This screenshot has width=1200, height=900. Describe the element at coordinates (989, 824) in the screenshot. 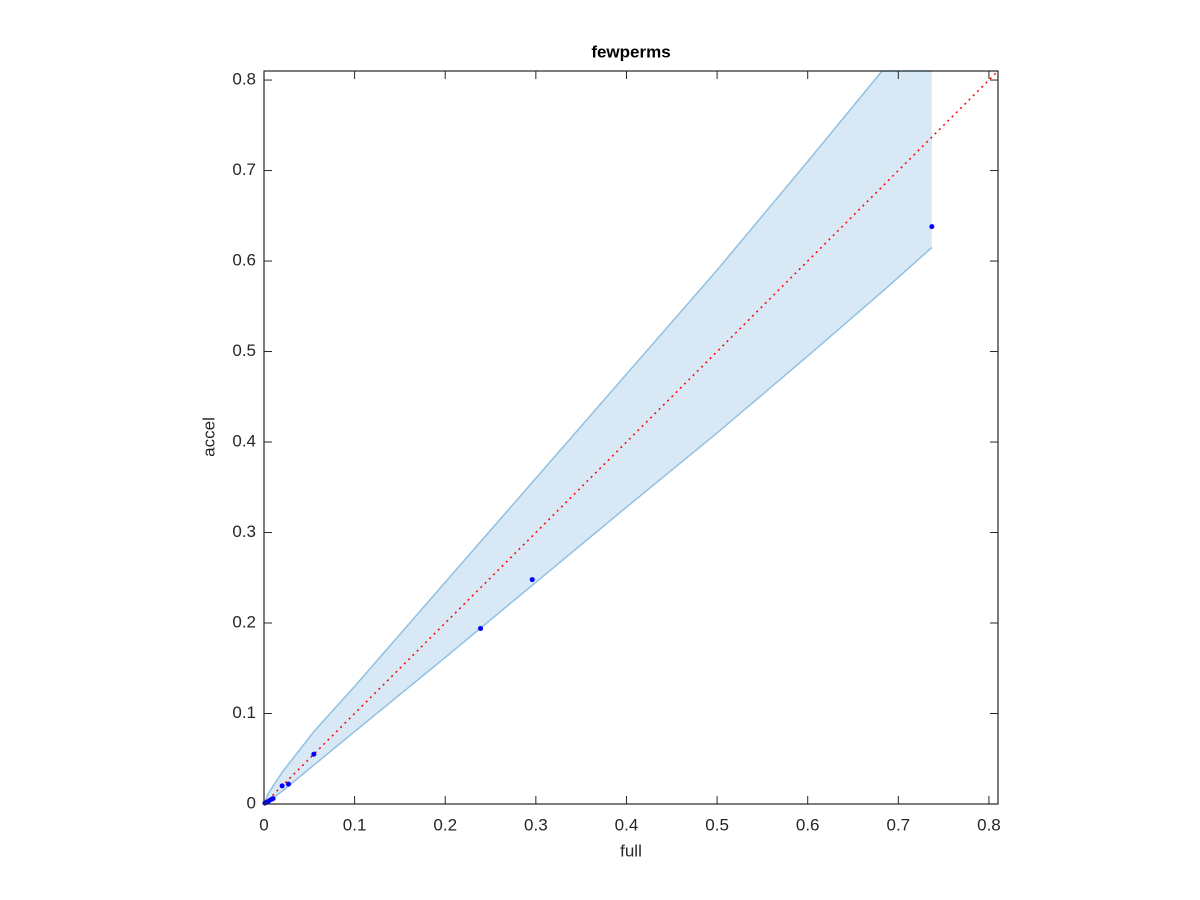

I see `x-tick-label: 0.8` at that location.